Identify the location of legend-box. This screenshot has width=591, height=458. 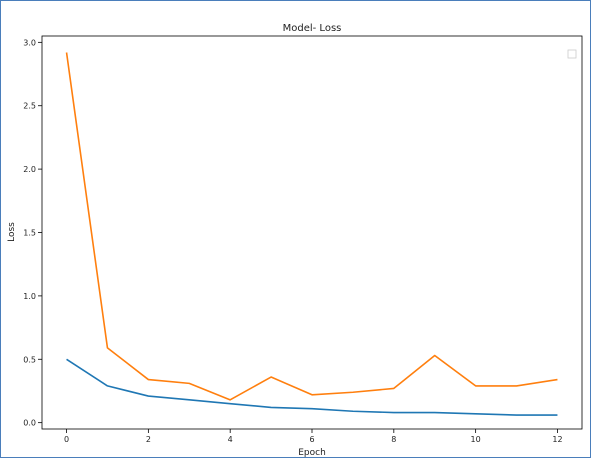
(572, 54).